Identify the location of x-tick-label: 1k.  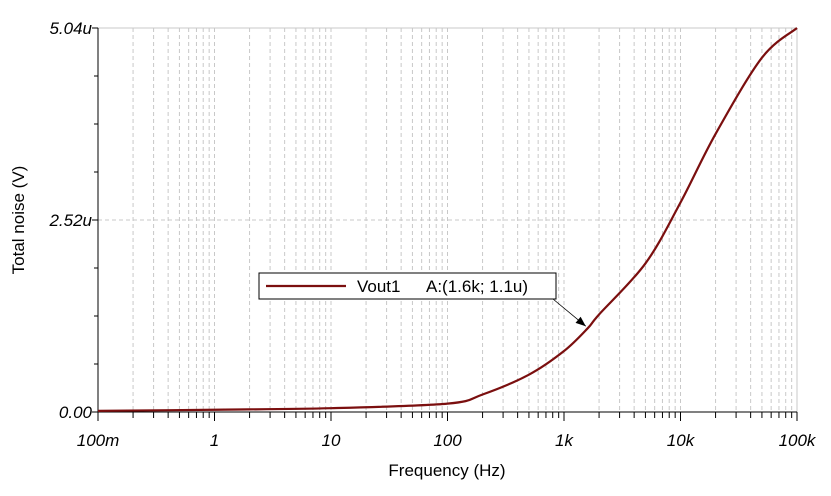
(564, 440).